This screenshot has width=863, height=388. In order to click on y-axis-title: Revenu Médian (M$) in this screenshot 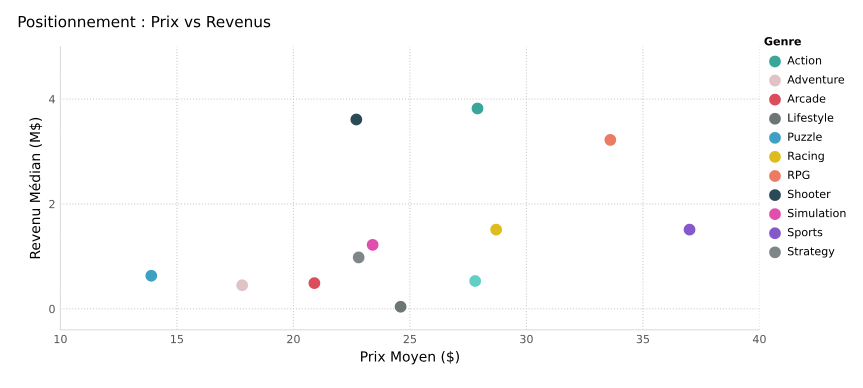, I will do `click(35, 188)`.